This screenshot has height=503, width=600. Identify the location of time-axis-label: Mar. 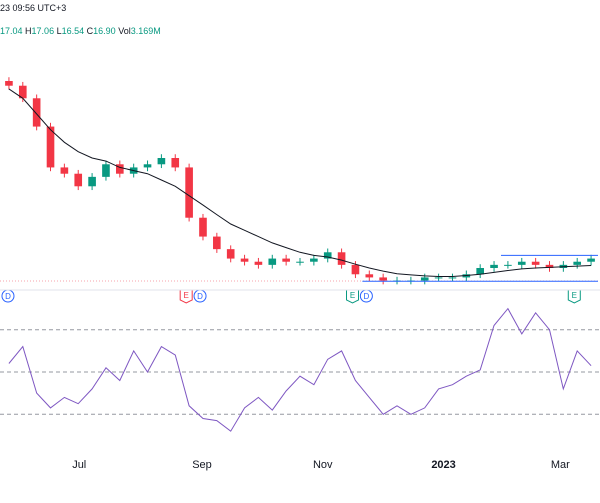
(560, 465).